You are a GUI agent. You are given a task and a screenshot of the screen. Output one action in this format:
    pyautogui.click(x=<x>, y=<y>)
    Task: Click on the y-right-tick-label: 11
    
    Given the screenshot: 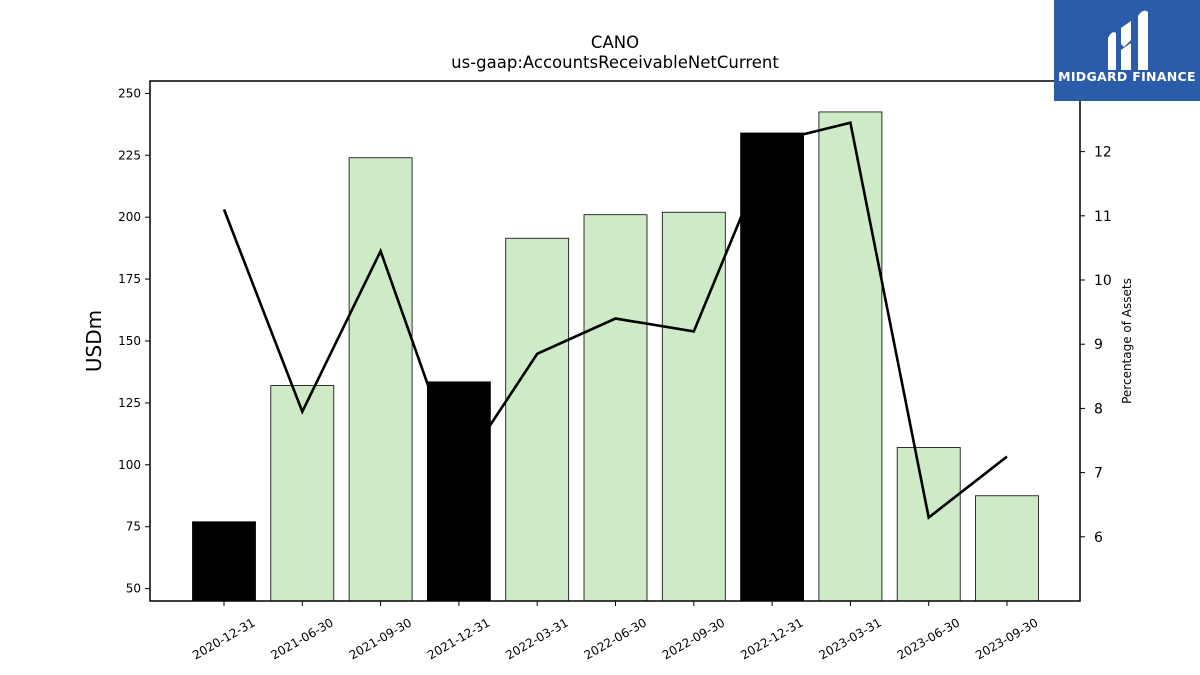 What is the action you would take?
    pyautogui.click(x=1103, y=217)
    